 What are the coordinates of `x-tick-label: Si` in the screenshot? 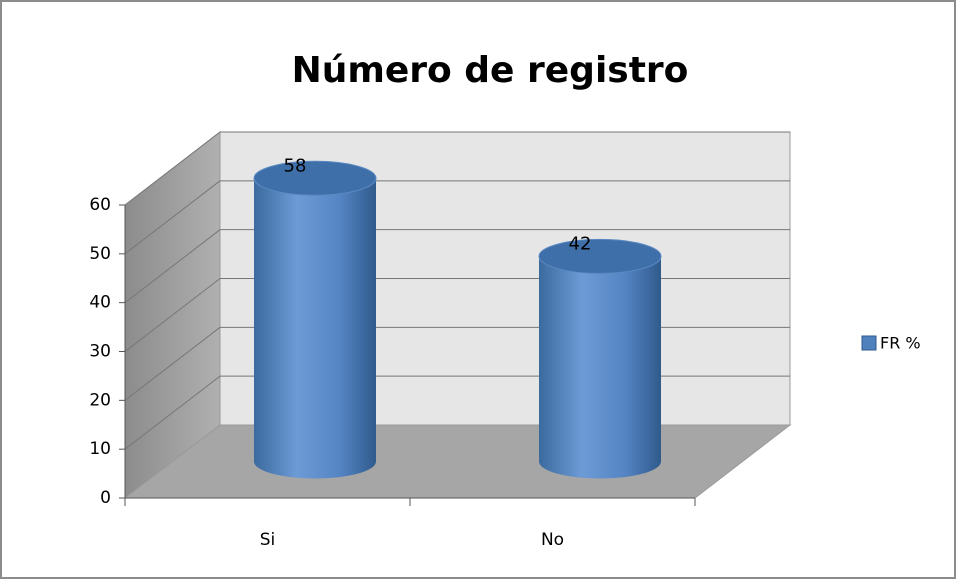 It's located at (268, 540).